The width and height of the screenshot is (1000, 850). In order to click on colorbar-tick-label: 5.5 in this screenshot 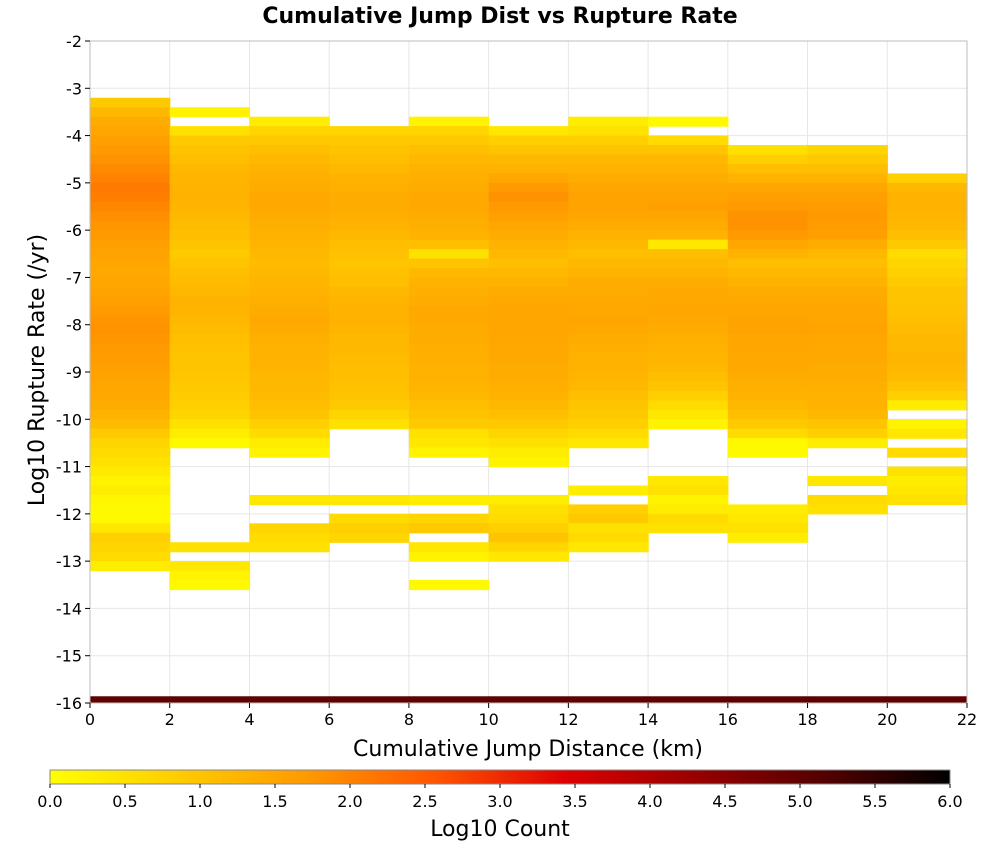, I will do `click(874, 801)`.